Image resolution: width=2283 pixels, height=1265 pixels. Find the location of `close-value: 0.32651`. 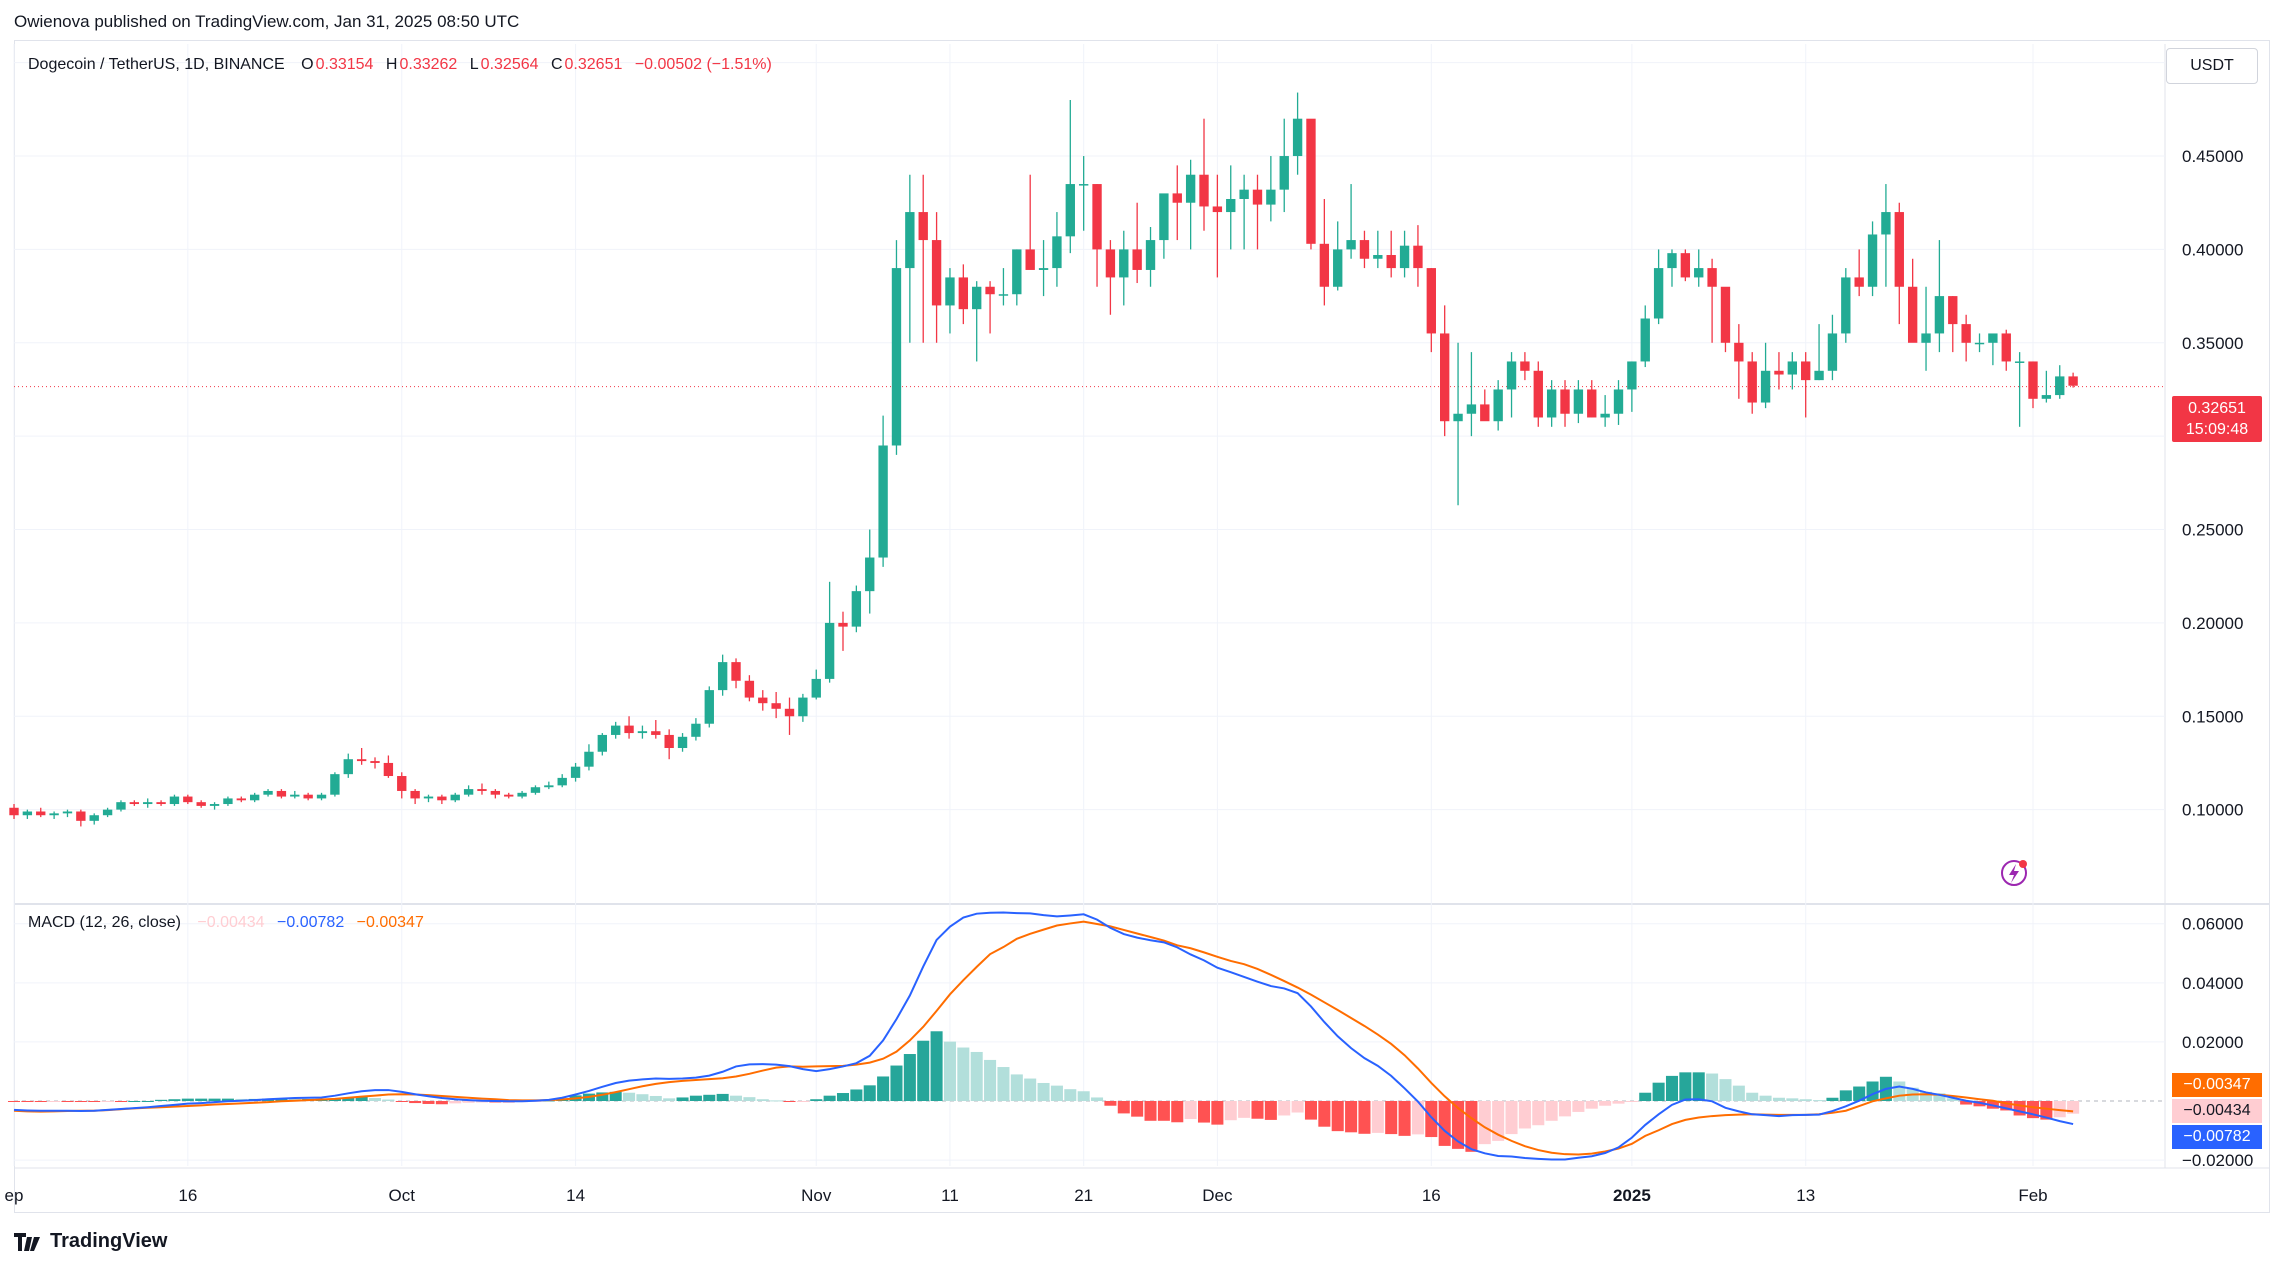

close-value: 0.32651 is located at coordinates (593, 64).